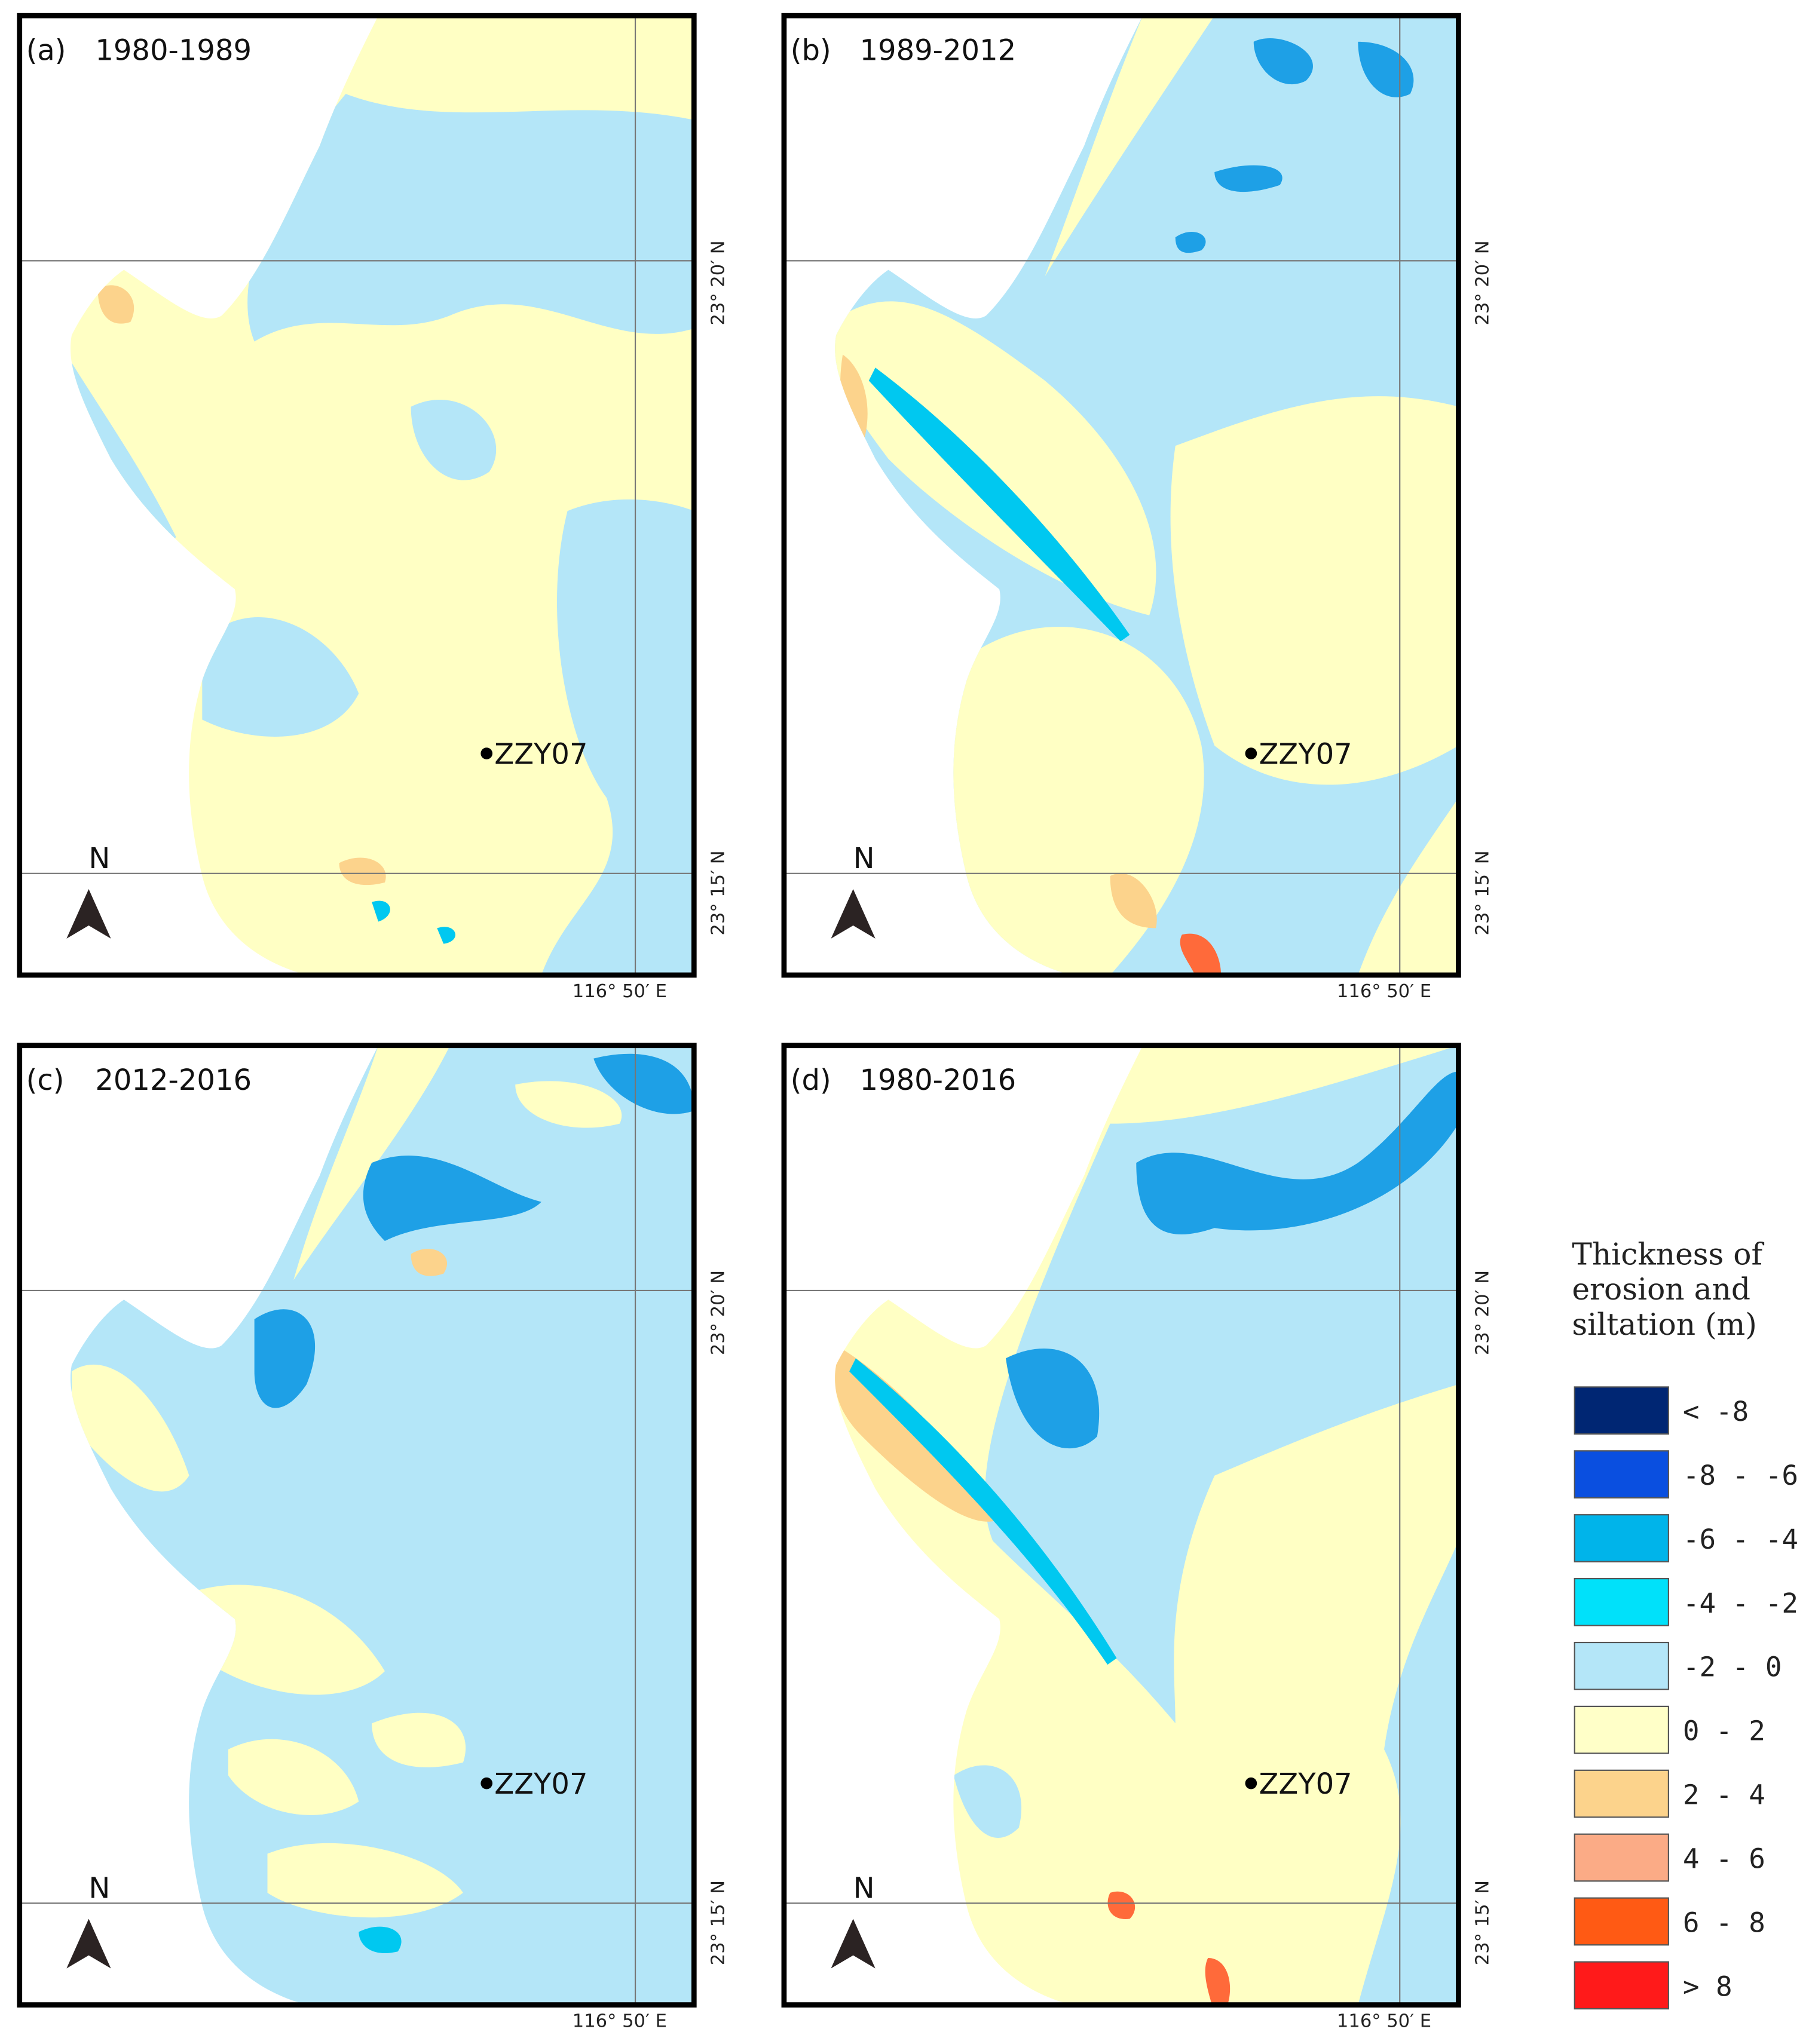  I want to click on panel-label: (a), so click(46, 50).